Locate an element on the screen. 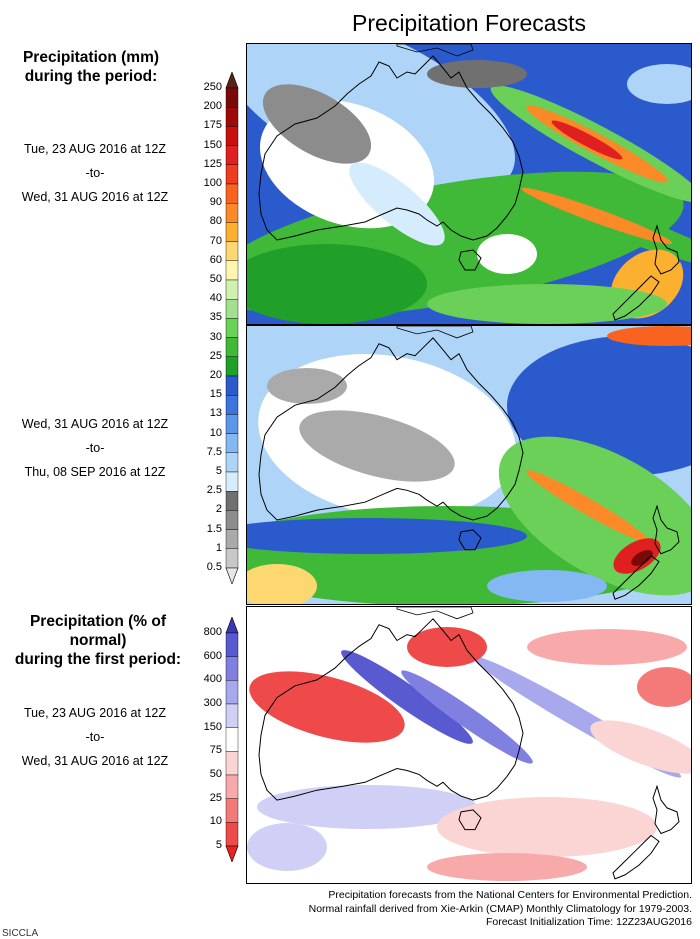 Image resolution: width=700 pixels, height=939 pixels. precip-trace is located at coordinates (477, 74).